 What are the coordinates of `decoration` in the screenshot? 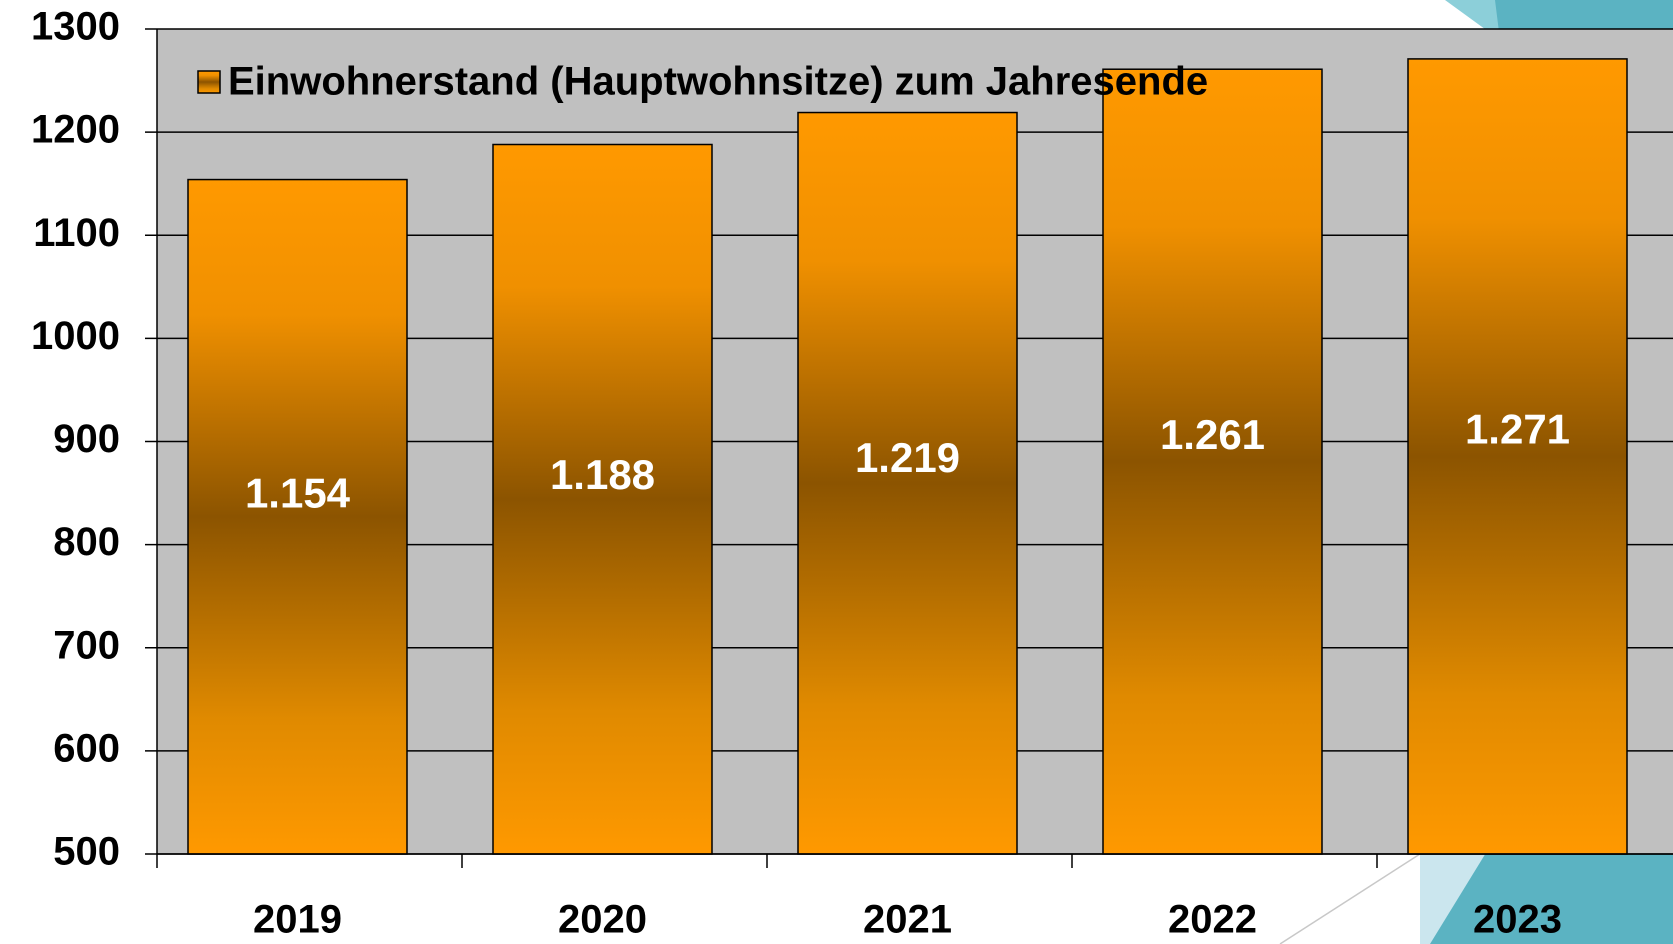 It's located at (1350, 898).